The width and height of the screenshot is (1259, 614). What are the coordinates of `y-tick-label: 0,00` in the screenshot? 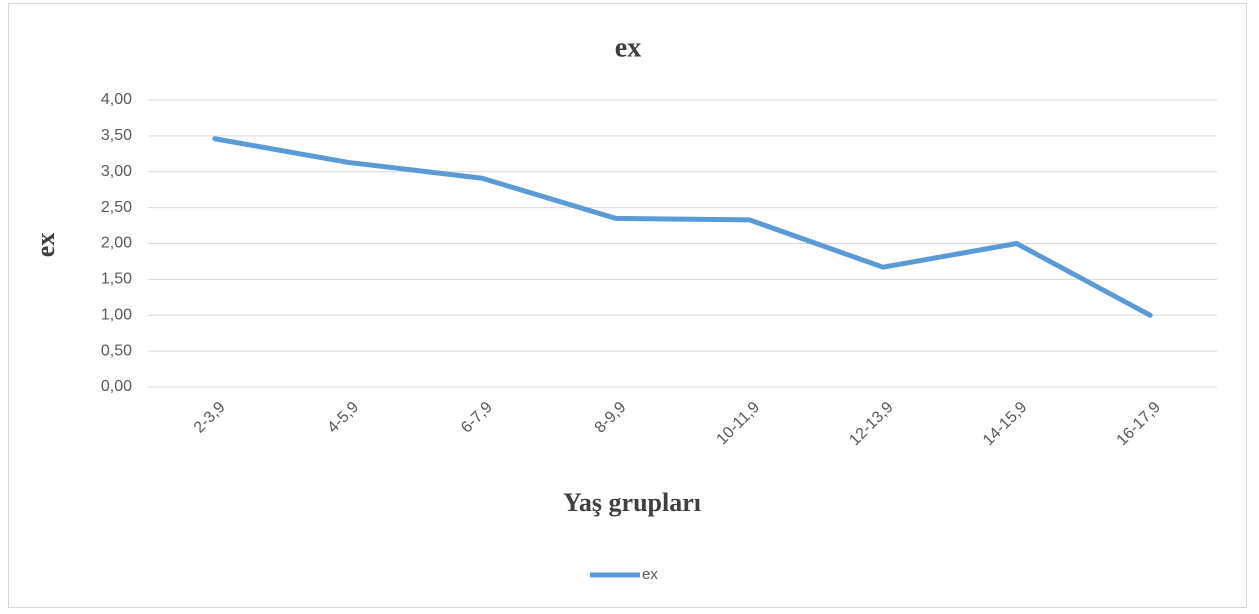 It's located at (116, 386).